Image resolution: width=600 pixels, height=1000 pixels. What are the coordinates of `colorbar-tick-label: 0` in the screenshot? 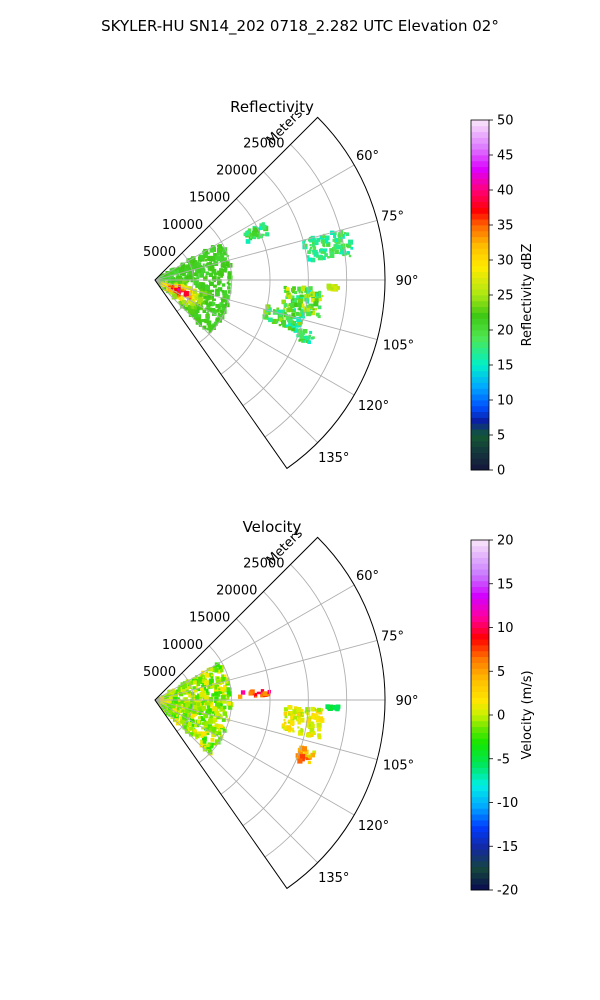 It's located at (501, 716).